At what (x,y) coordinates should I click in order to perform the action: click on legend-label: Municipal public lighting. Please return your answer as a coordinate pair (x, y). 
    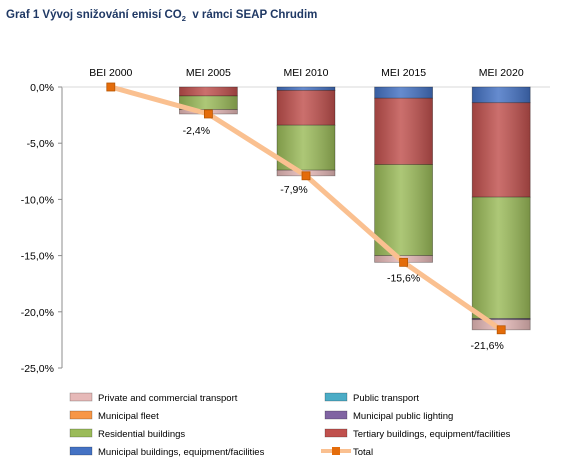
    Looking at the image, I should click on (403, 416).